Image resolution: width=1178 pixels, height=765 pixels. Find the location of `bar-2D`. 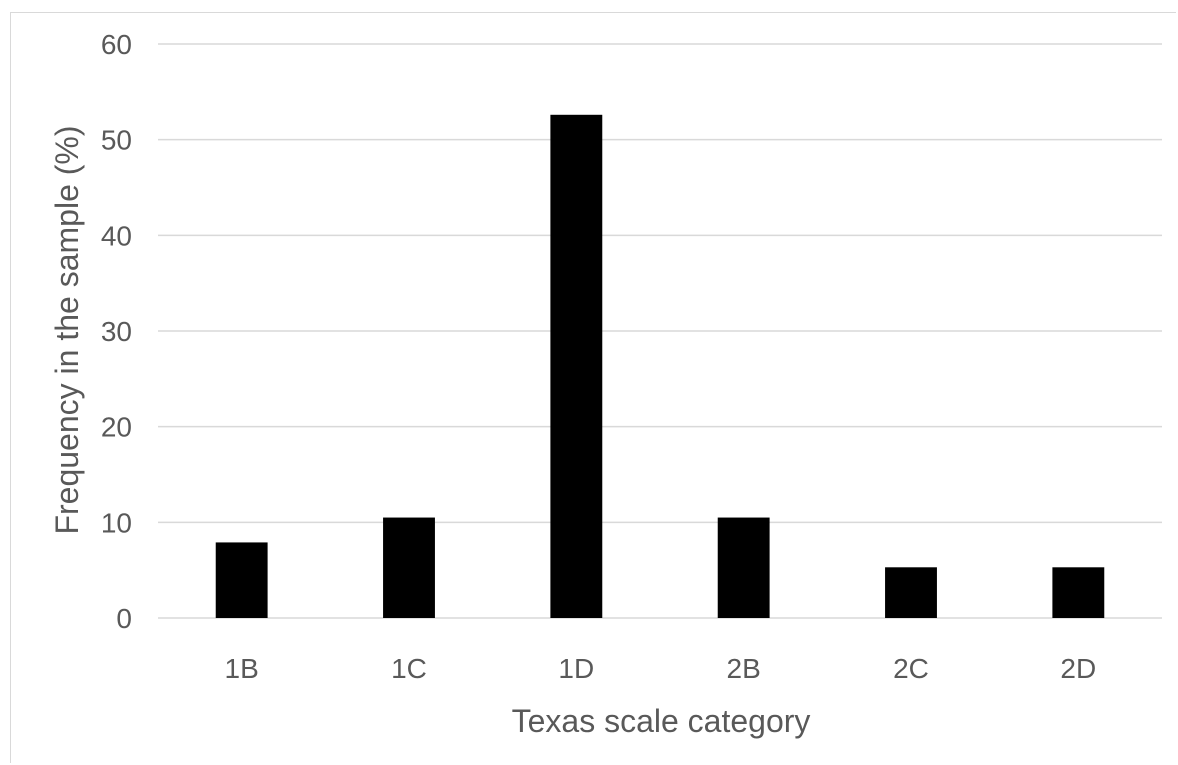

bar-2D is located at coordinates (1078, 592).